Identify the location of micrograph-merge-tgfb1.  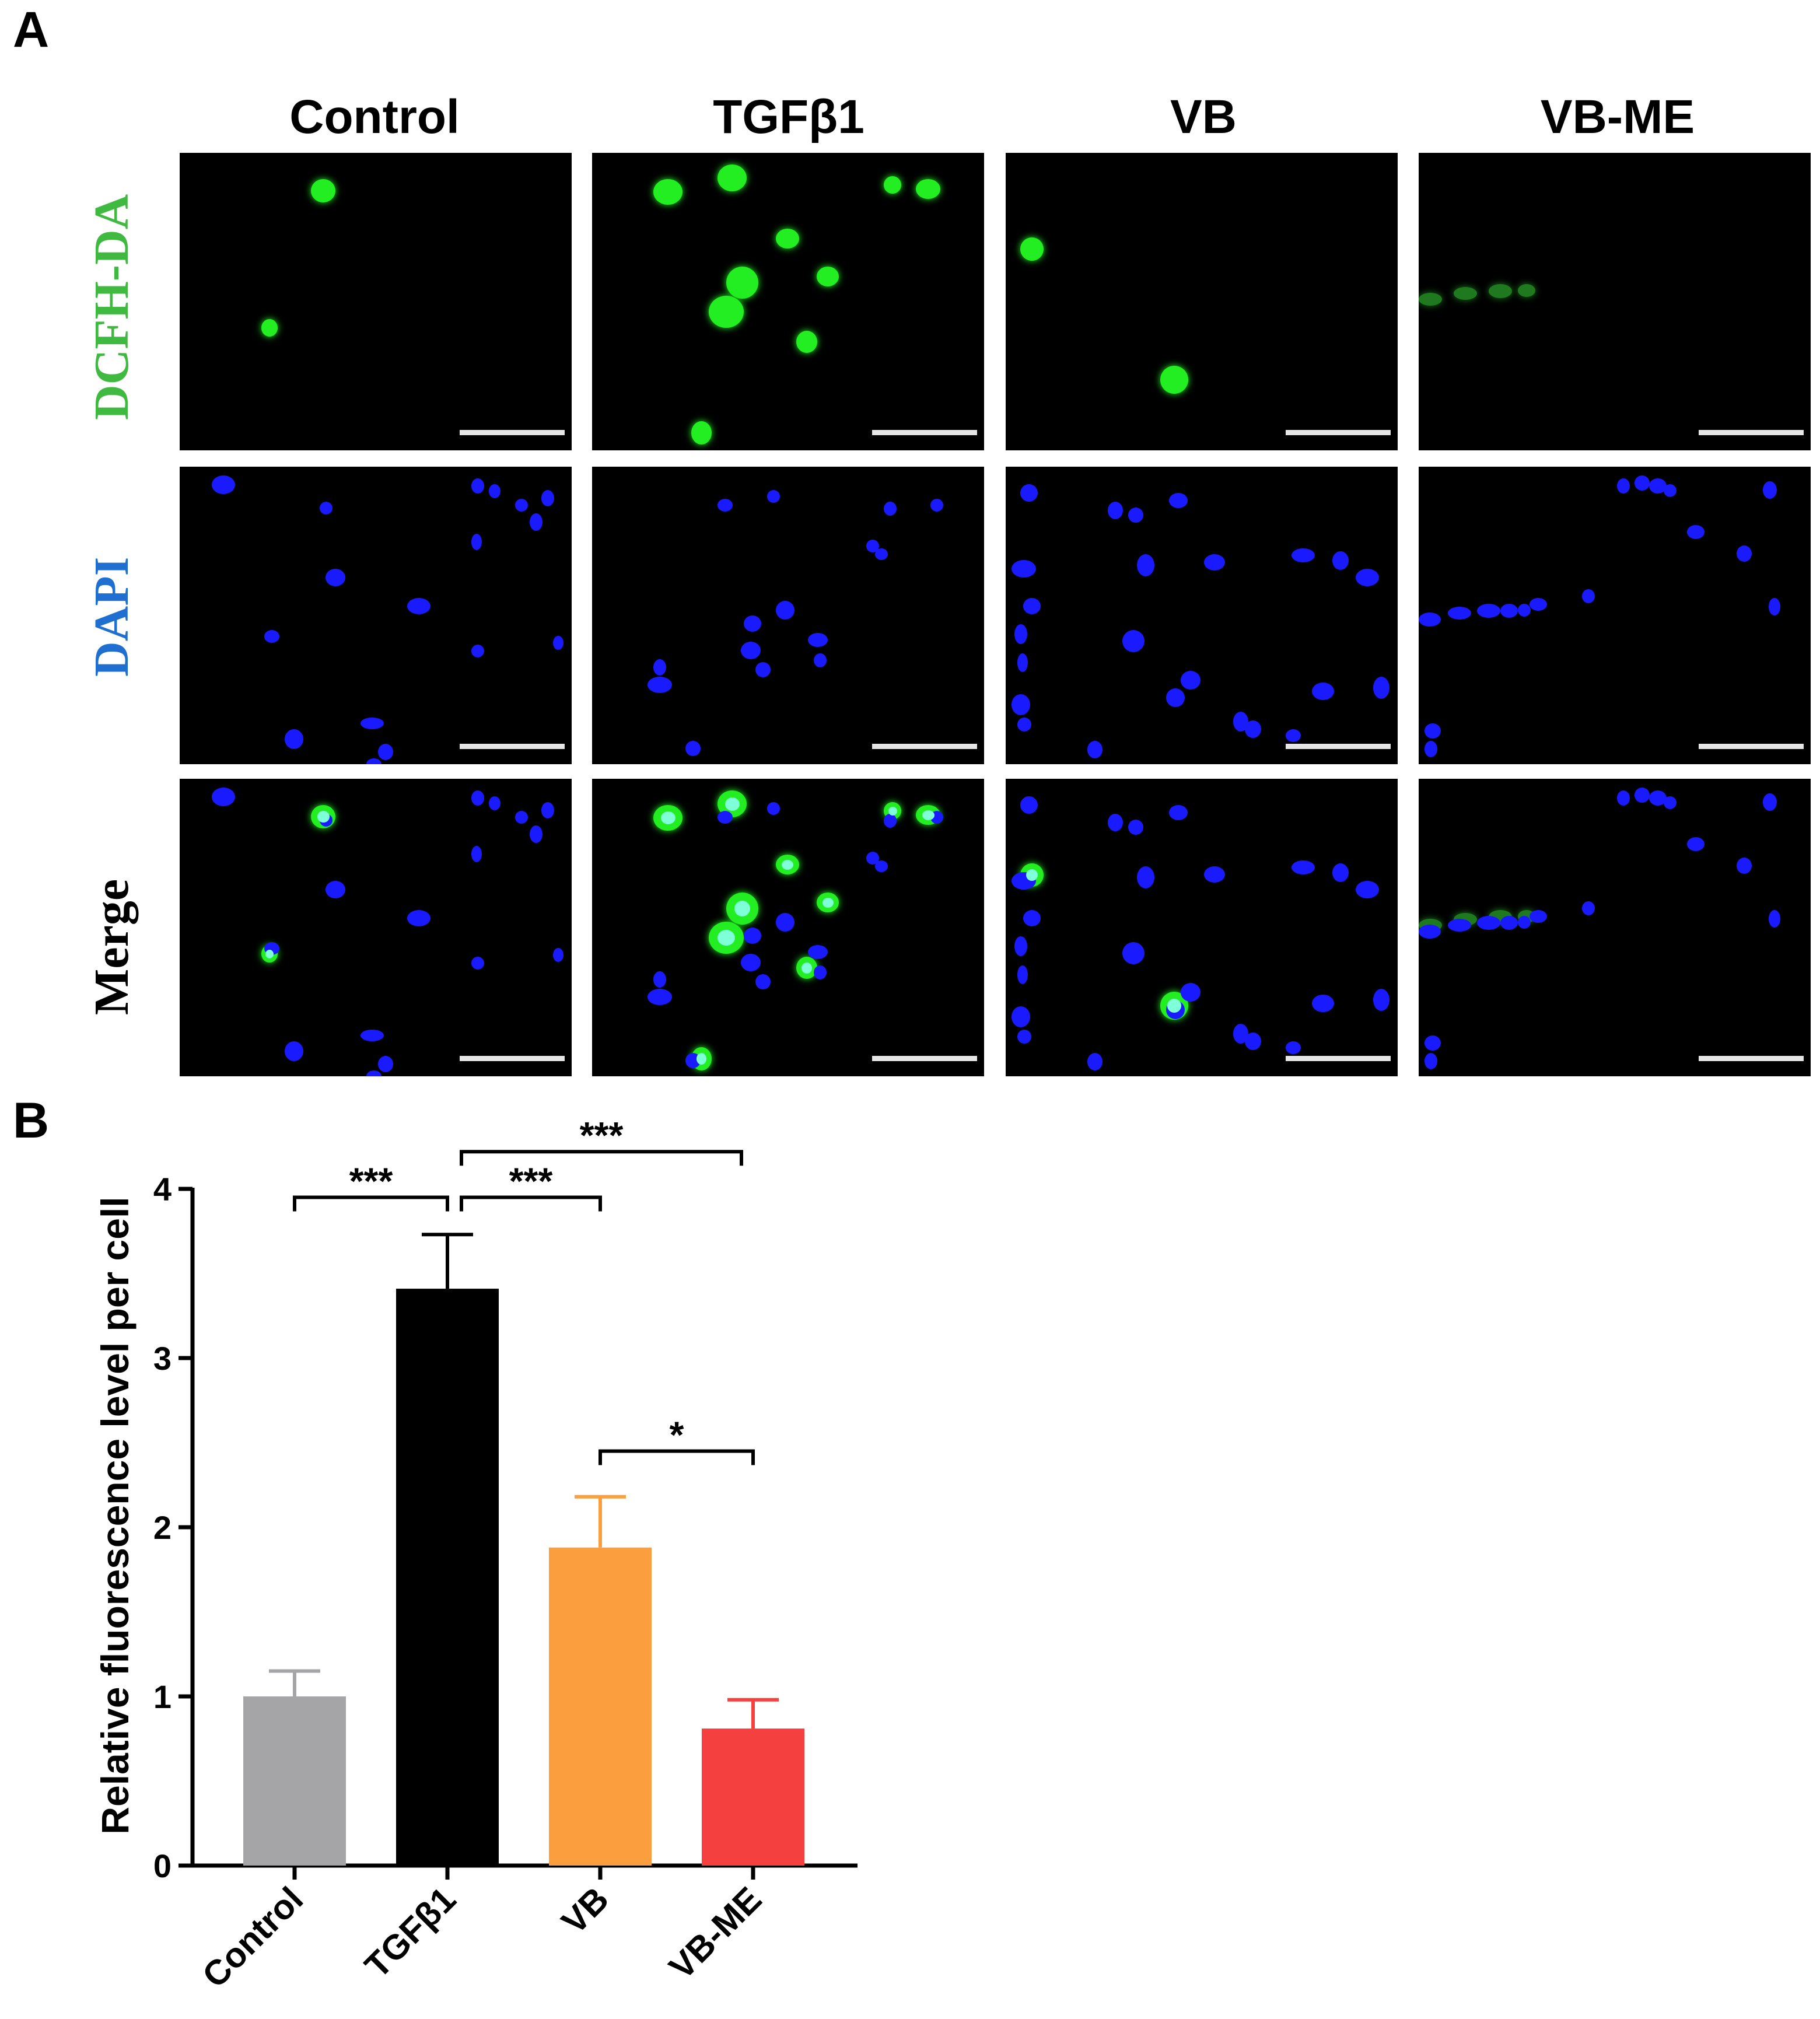
(788, 927).